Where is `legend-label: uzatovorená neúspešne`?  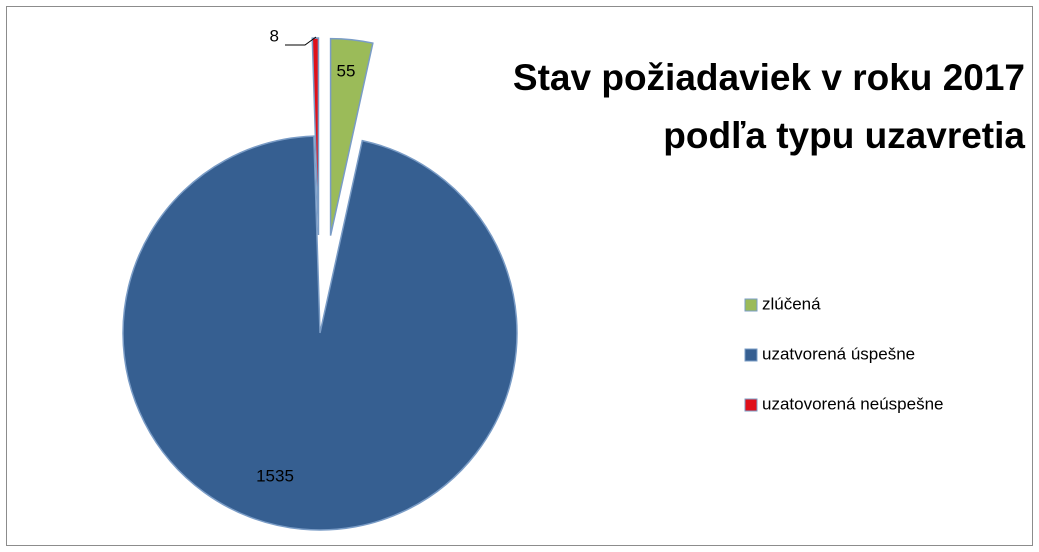 legend-label: uzatovorená neúspešne is located at coordinates (852, 403).